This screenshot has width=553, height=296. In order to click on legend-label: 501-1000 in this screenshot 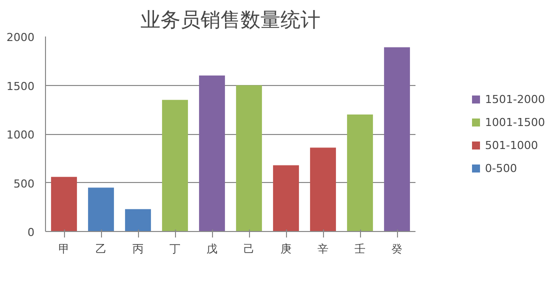, I will do `click(511, 145)`.